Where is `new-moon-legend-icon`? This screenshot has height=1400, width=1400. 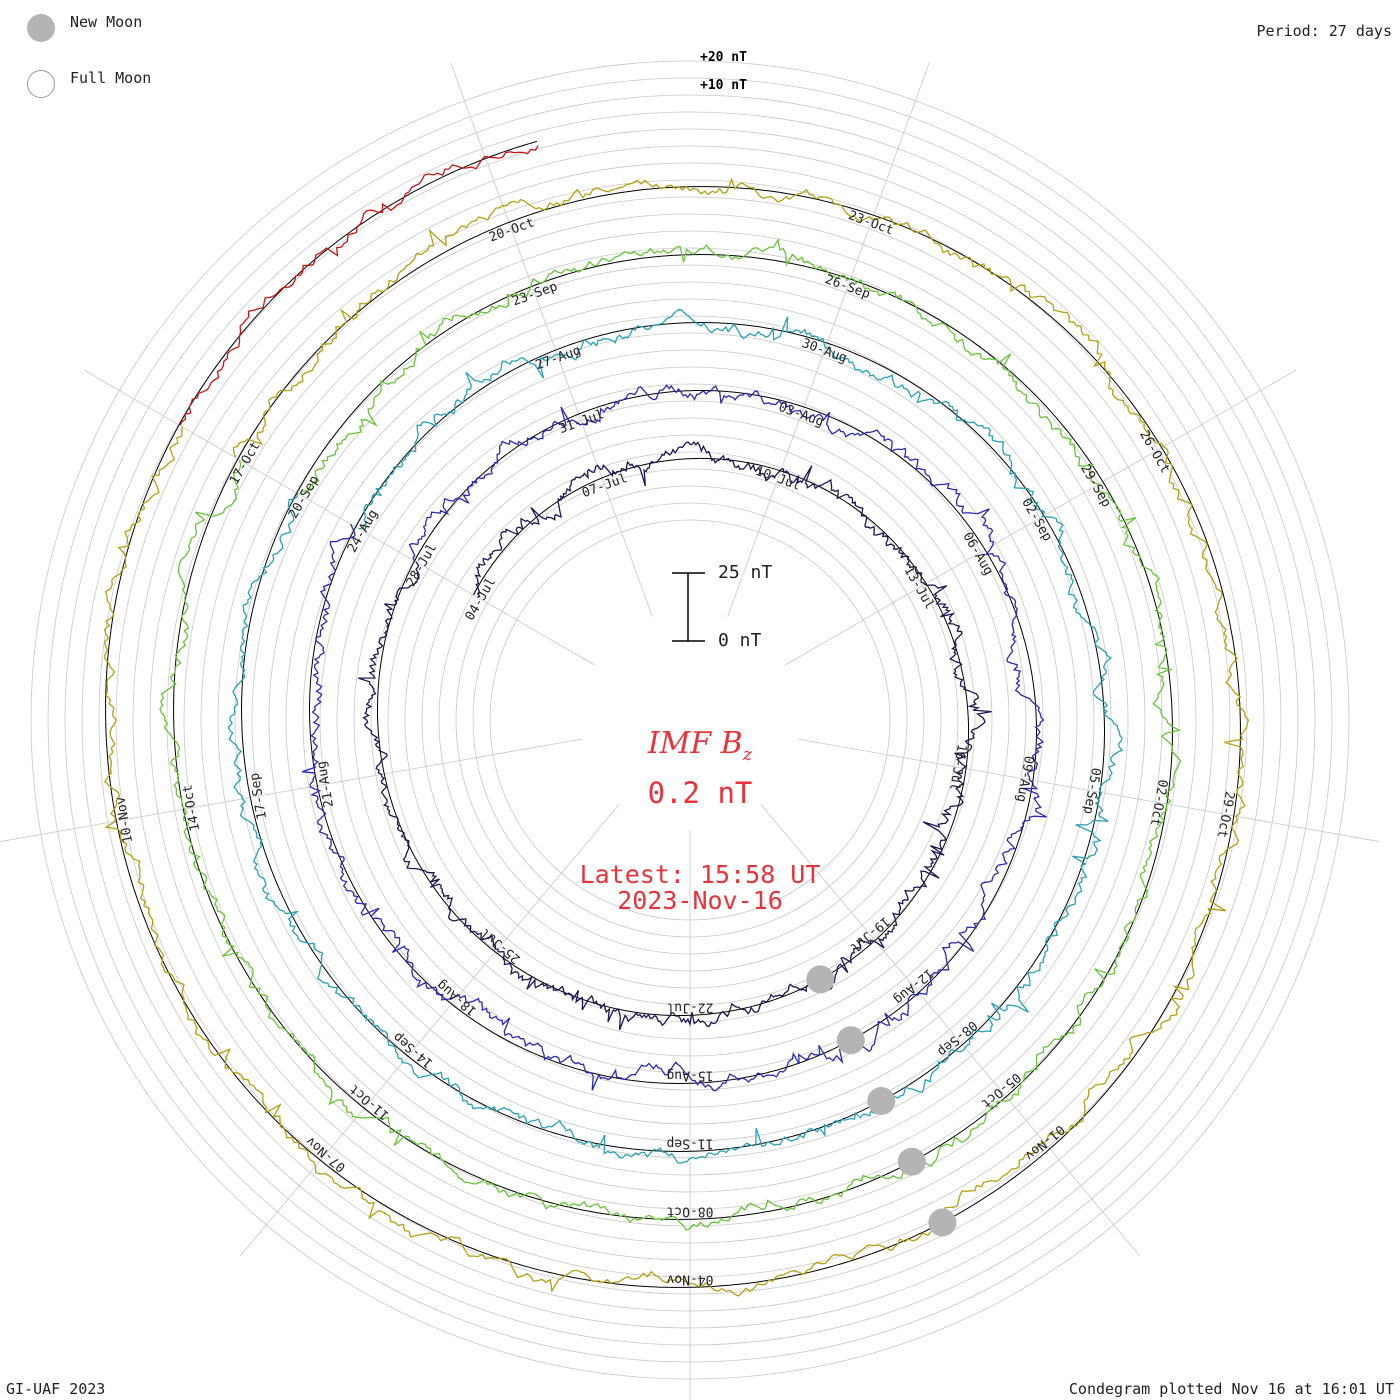 new-moon-legend-icon is located at coordinates (41, 28).